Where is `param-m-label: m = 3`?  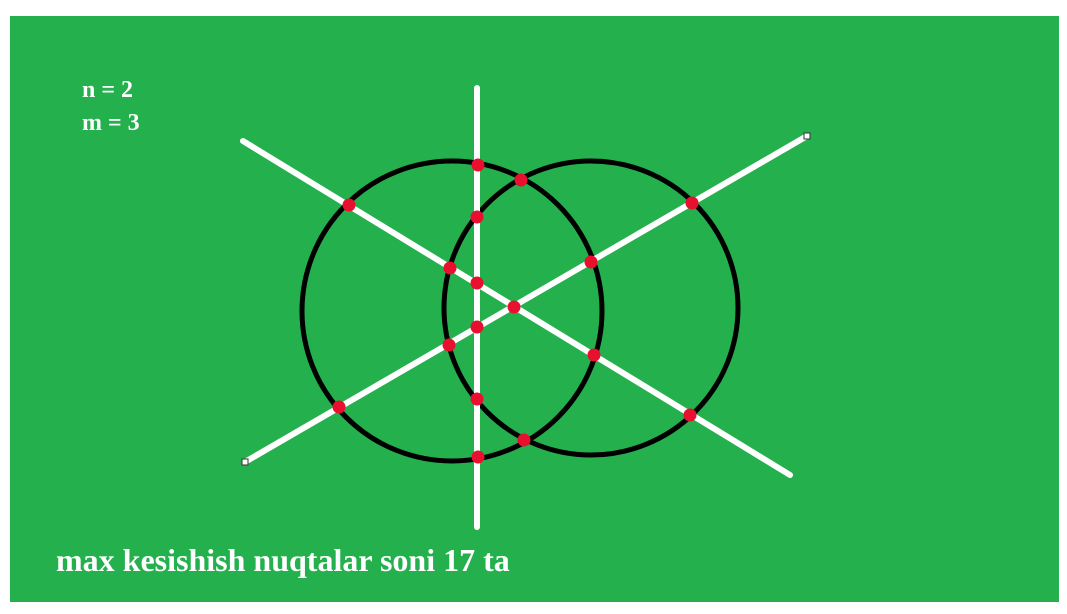
param-m-label: m = 3 is located at coordinates (111, 123).